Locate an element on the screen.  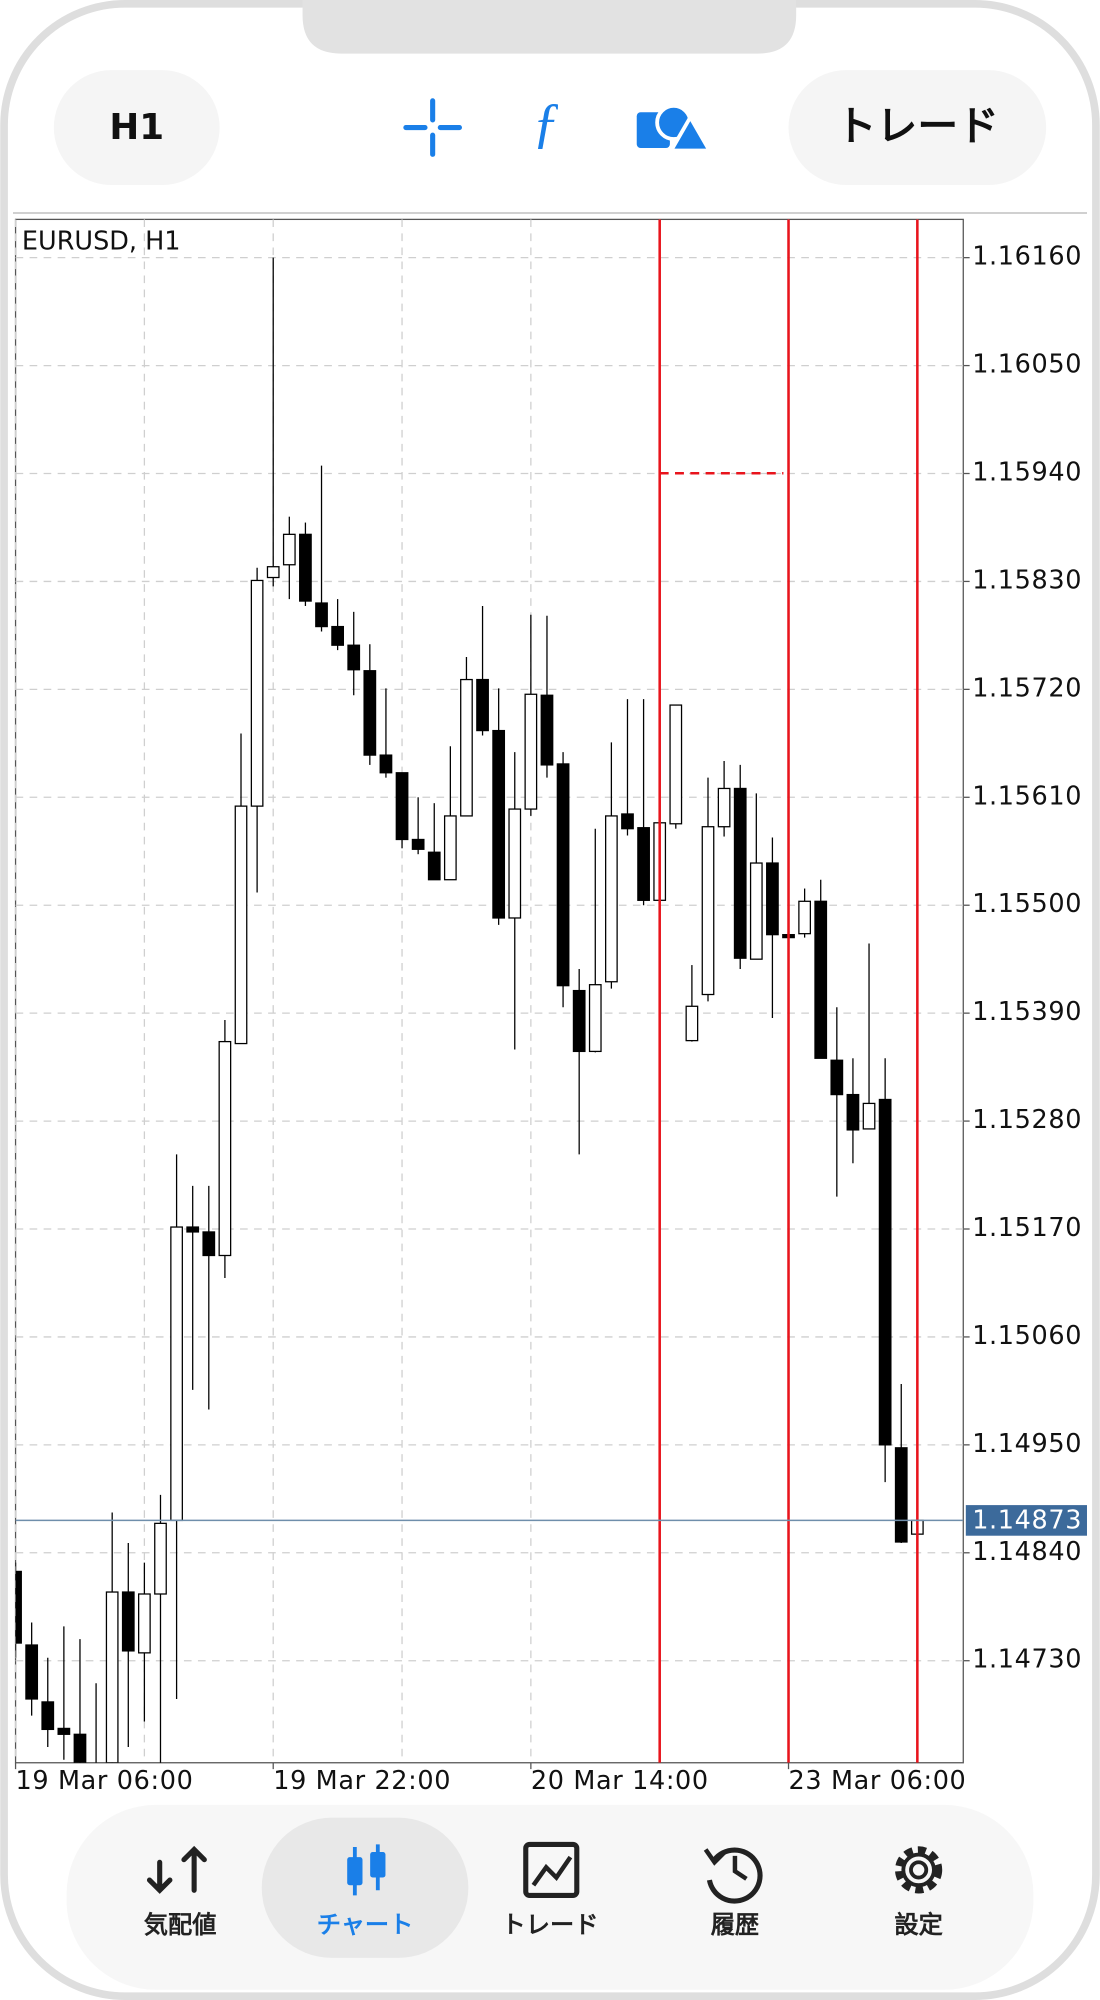
tab-label: 気配値 is located at coordinates (180, 1925).